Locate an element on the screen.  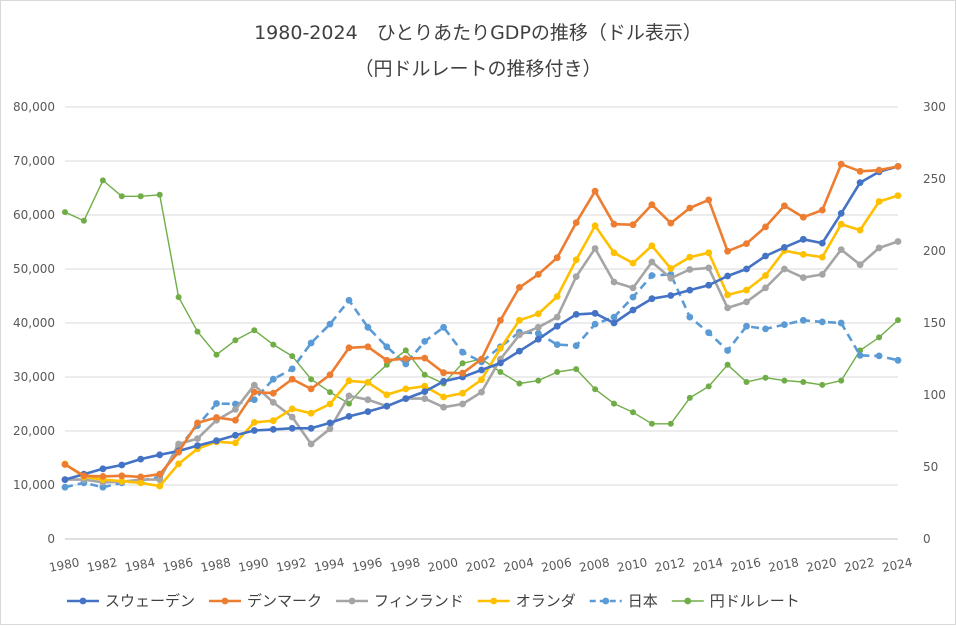
y-left-tick-label: 50,000 is located at coordinates (34, 269).